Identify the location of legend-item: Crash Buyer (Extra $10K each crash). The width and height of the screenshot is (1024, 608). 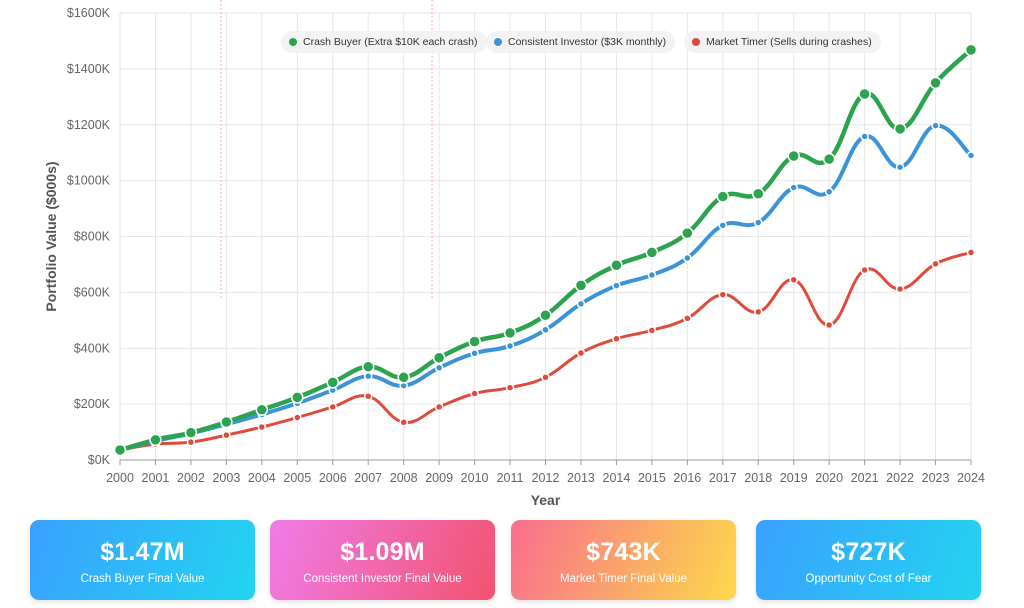
(384, 42).